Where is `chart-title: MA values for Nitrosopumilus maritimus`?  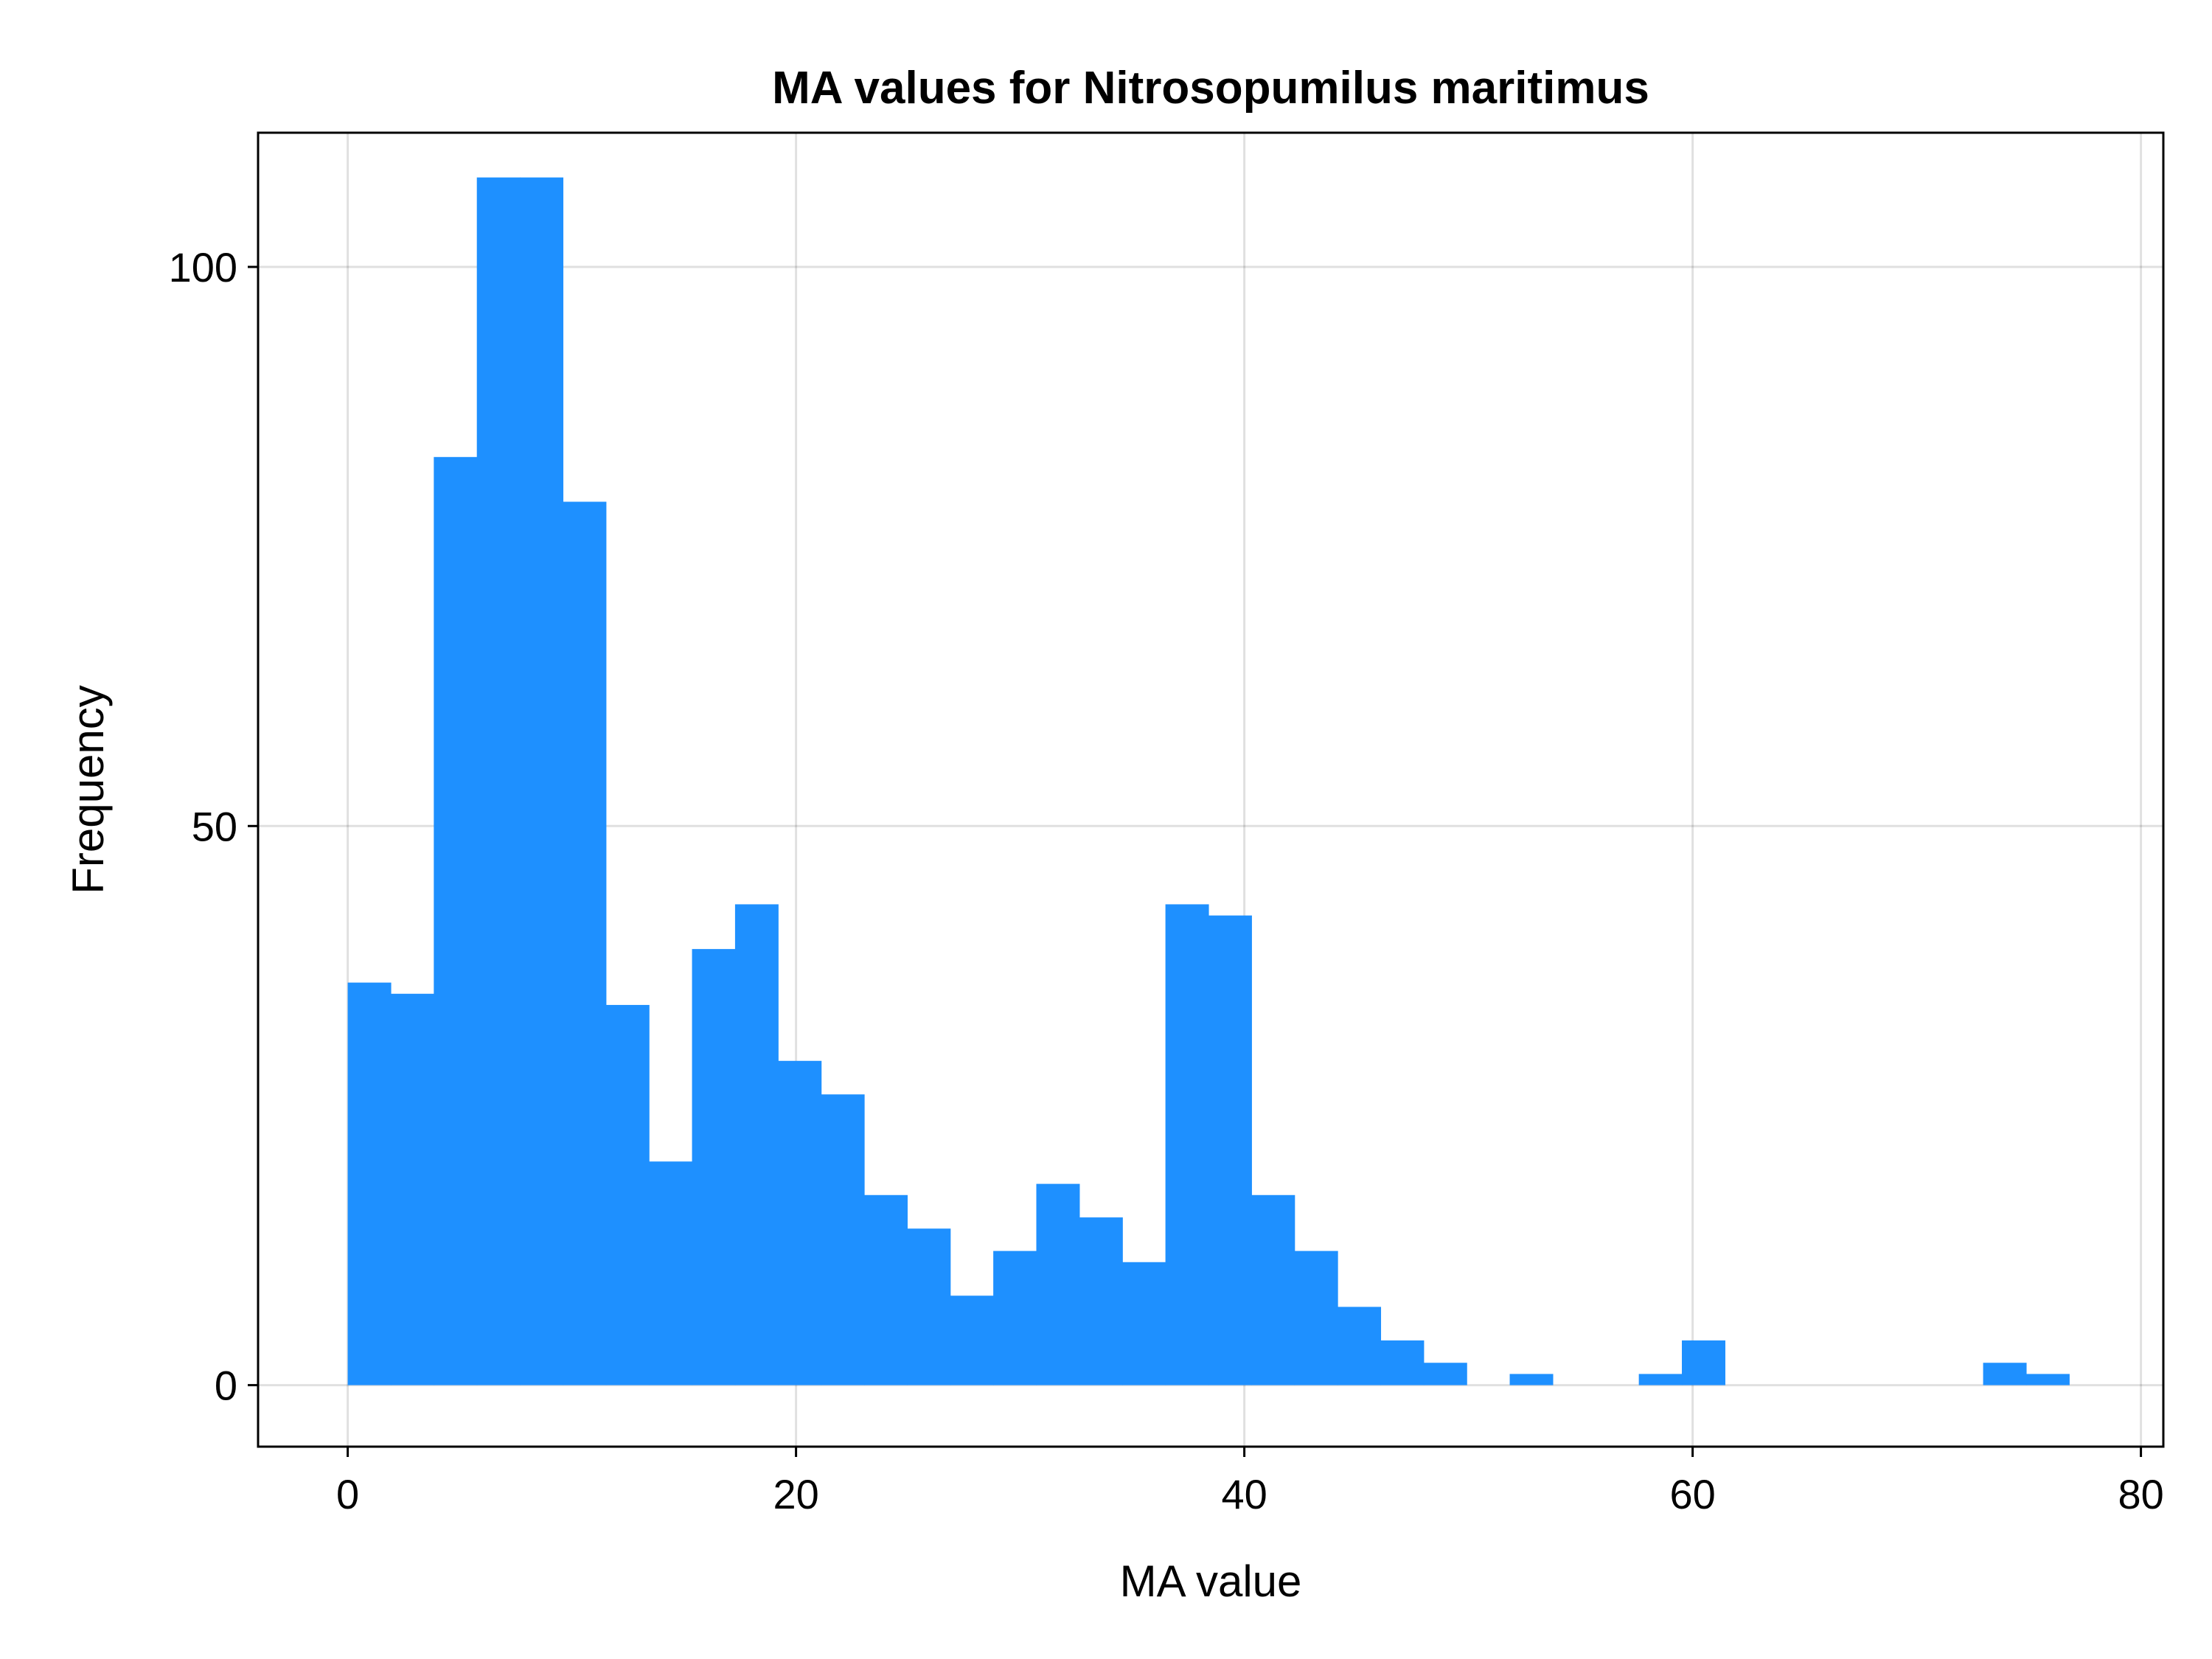
chart-title: MA values for Nitrosopumilus maritimus is located at coordinates (1210, 88).